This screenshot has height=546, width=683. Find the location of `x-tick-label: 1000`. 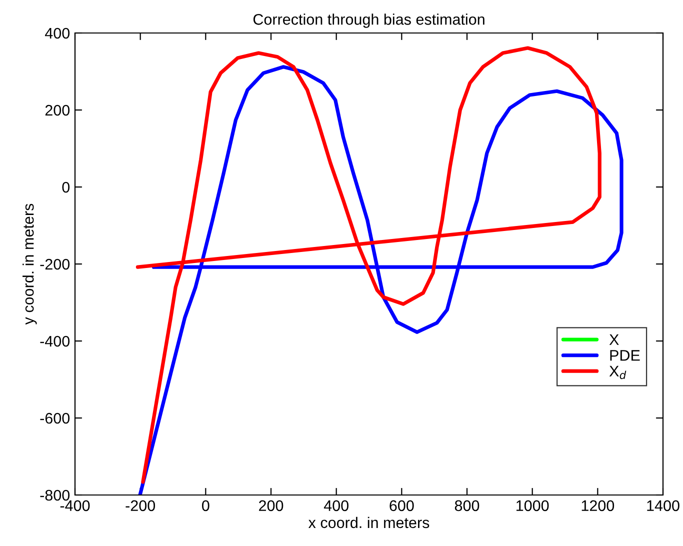

x-tick-label: 1000 is located at coordinates (532, 506).